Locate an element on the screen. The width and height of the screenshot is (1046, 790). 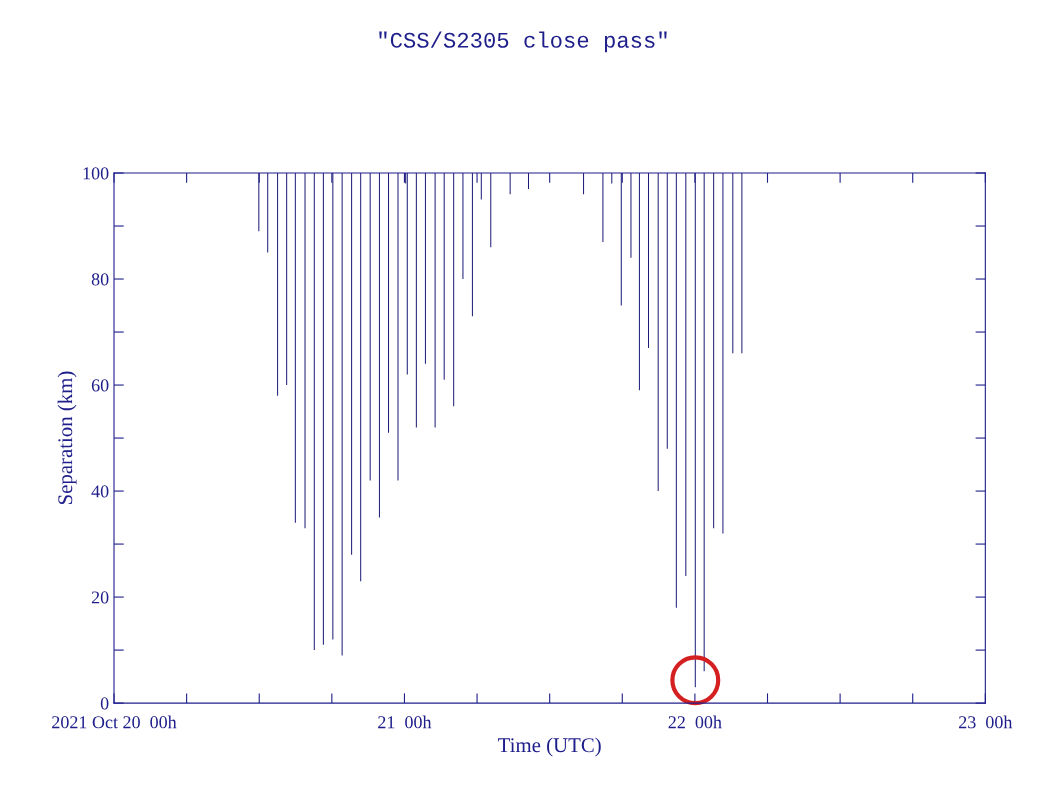
x-axis-title: Time (UTC) is located at coordinates (549, 747).